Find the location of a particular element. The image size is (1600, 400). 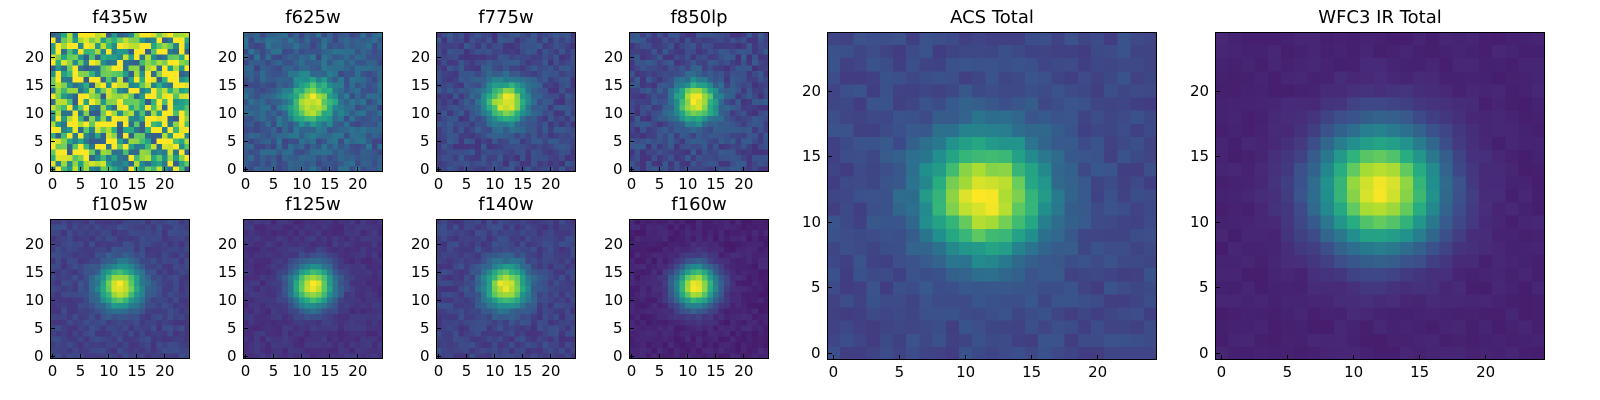

panel-title: f850lp is located at coordinates (699, 17).